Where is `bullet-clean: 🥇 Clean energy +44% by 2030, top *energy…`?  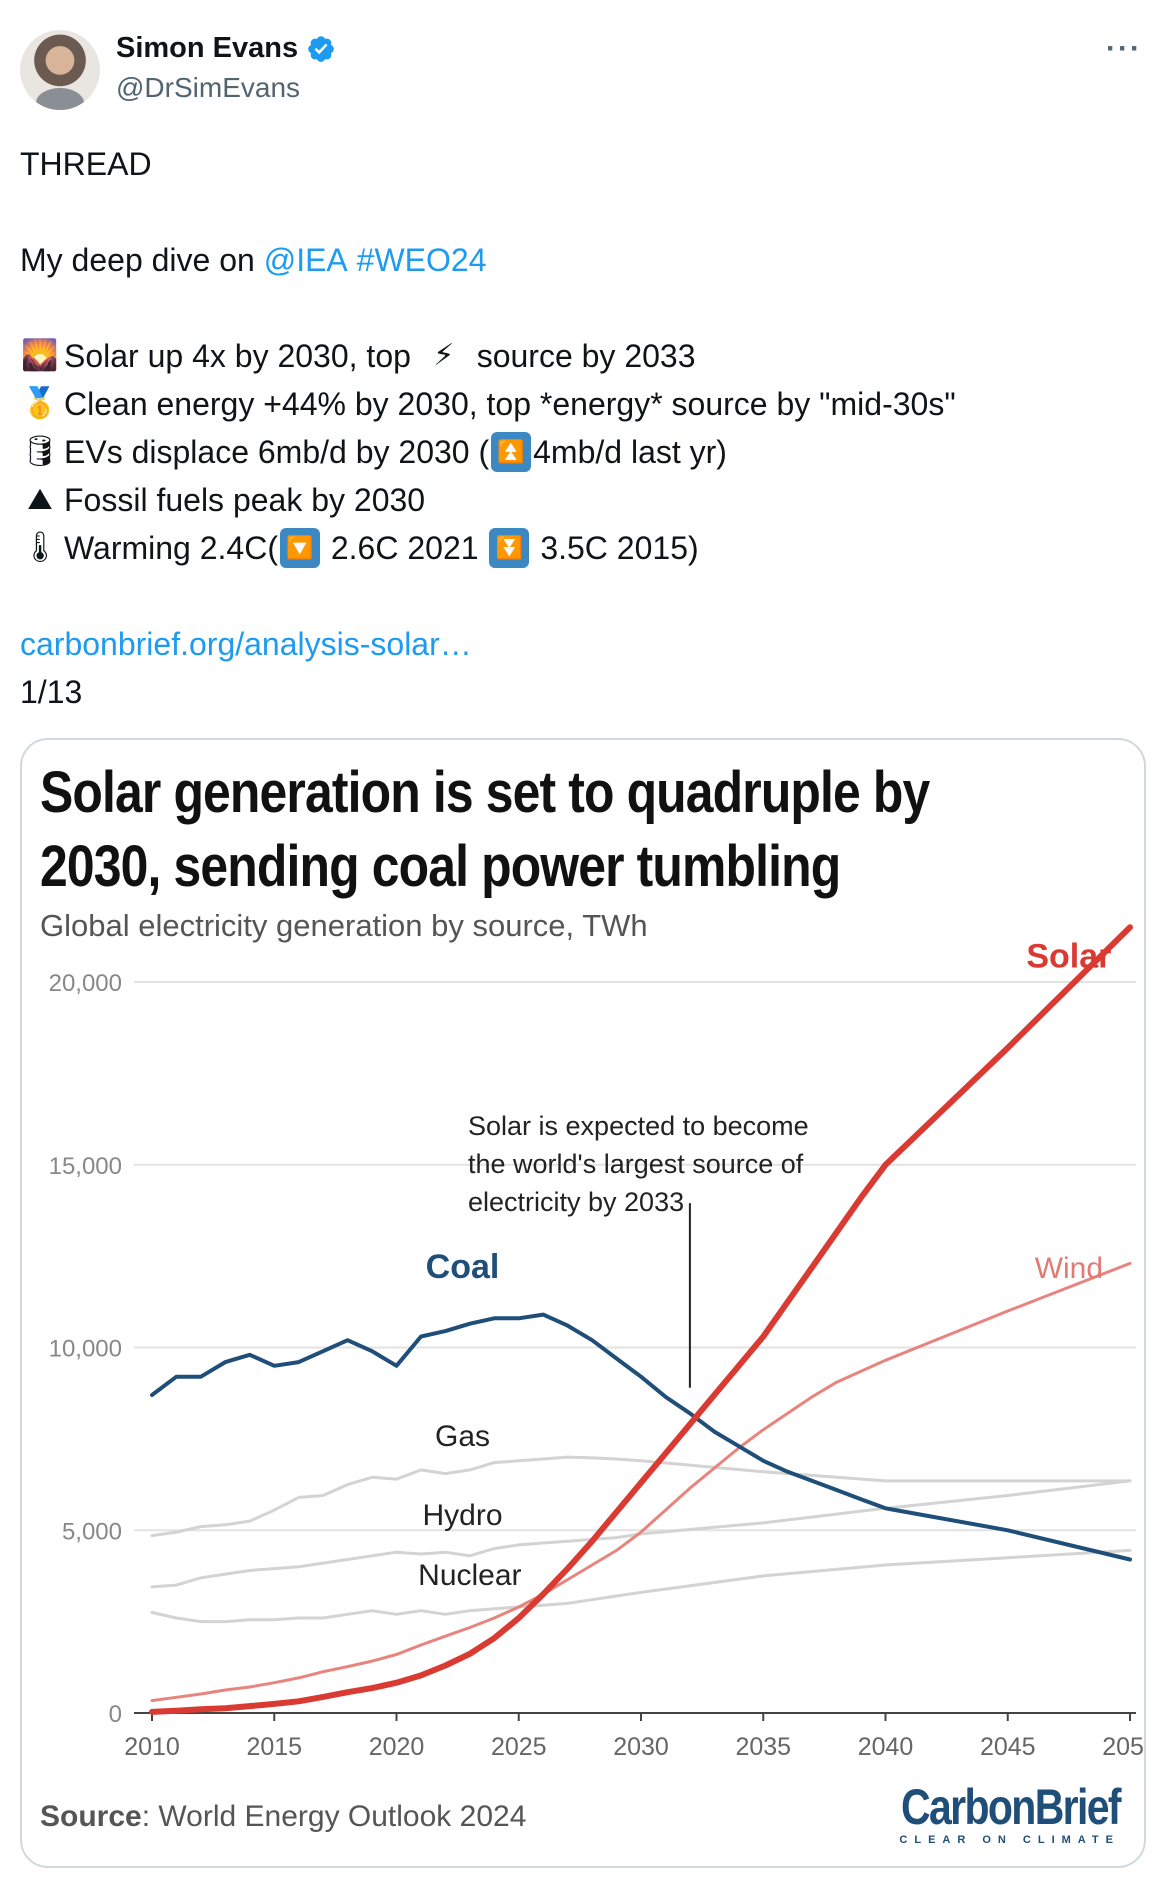
bullet-clean: 🥇 Clean energy +44% by 2030, top *energy… is located at coordinates (580, 404).